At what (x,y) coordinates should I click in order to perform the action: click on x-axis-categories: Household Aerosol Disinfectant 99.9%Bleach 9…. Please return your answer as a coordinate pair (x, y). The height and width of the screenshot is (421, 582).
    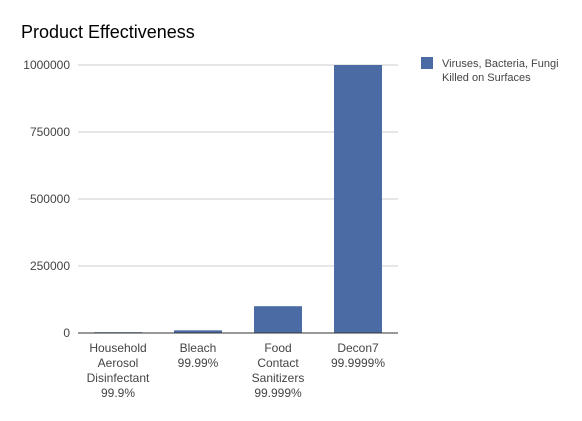
    Looking at the image, I should click on (236, 370).